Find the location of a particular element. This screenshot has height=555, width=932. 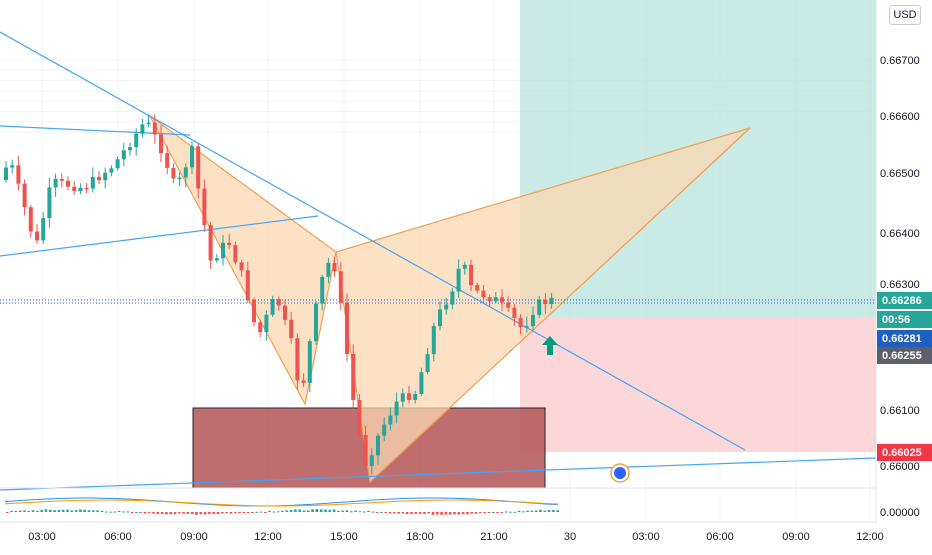

signal-line is located at coordinates (282, 503).